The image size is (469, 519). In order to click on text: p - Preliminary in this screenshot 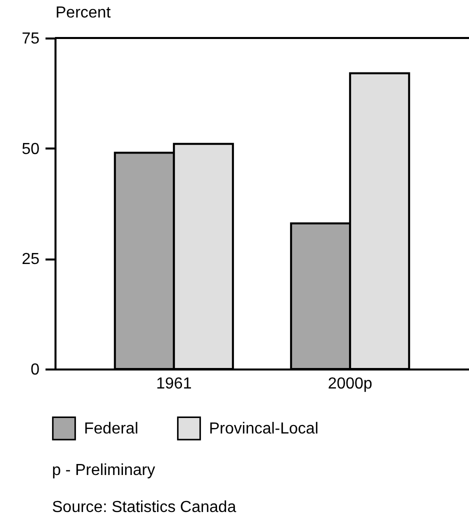, I will do `click(104, 470)`.